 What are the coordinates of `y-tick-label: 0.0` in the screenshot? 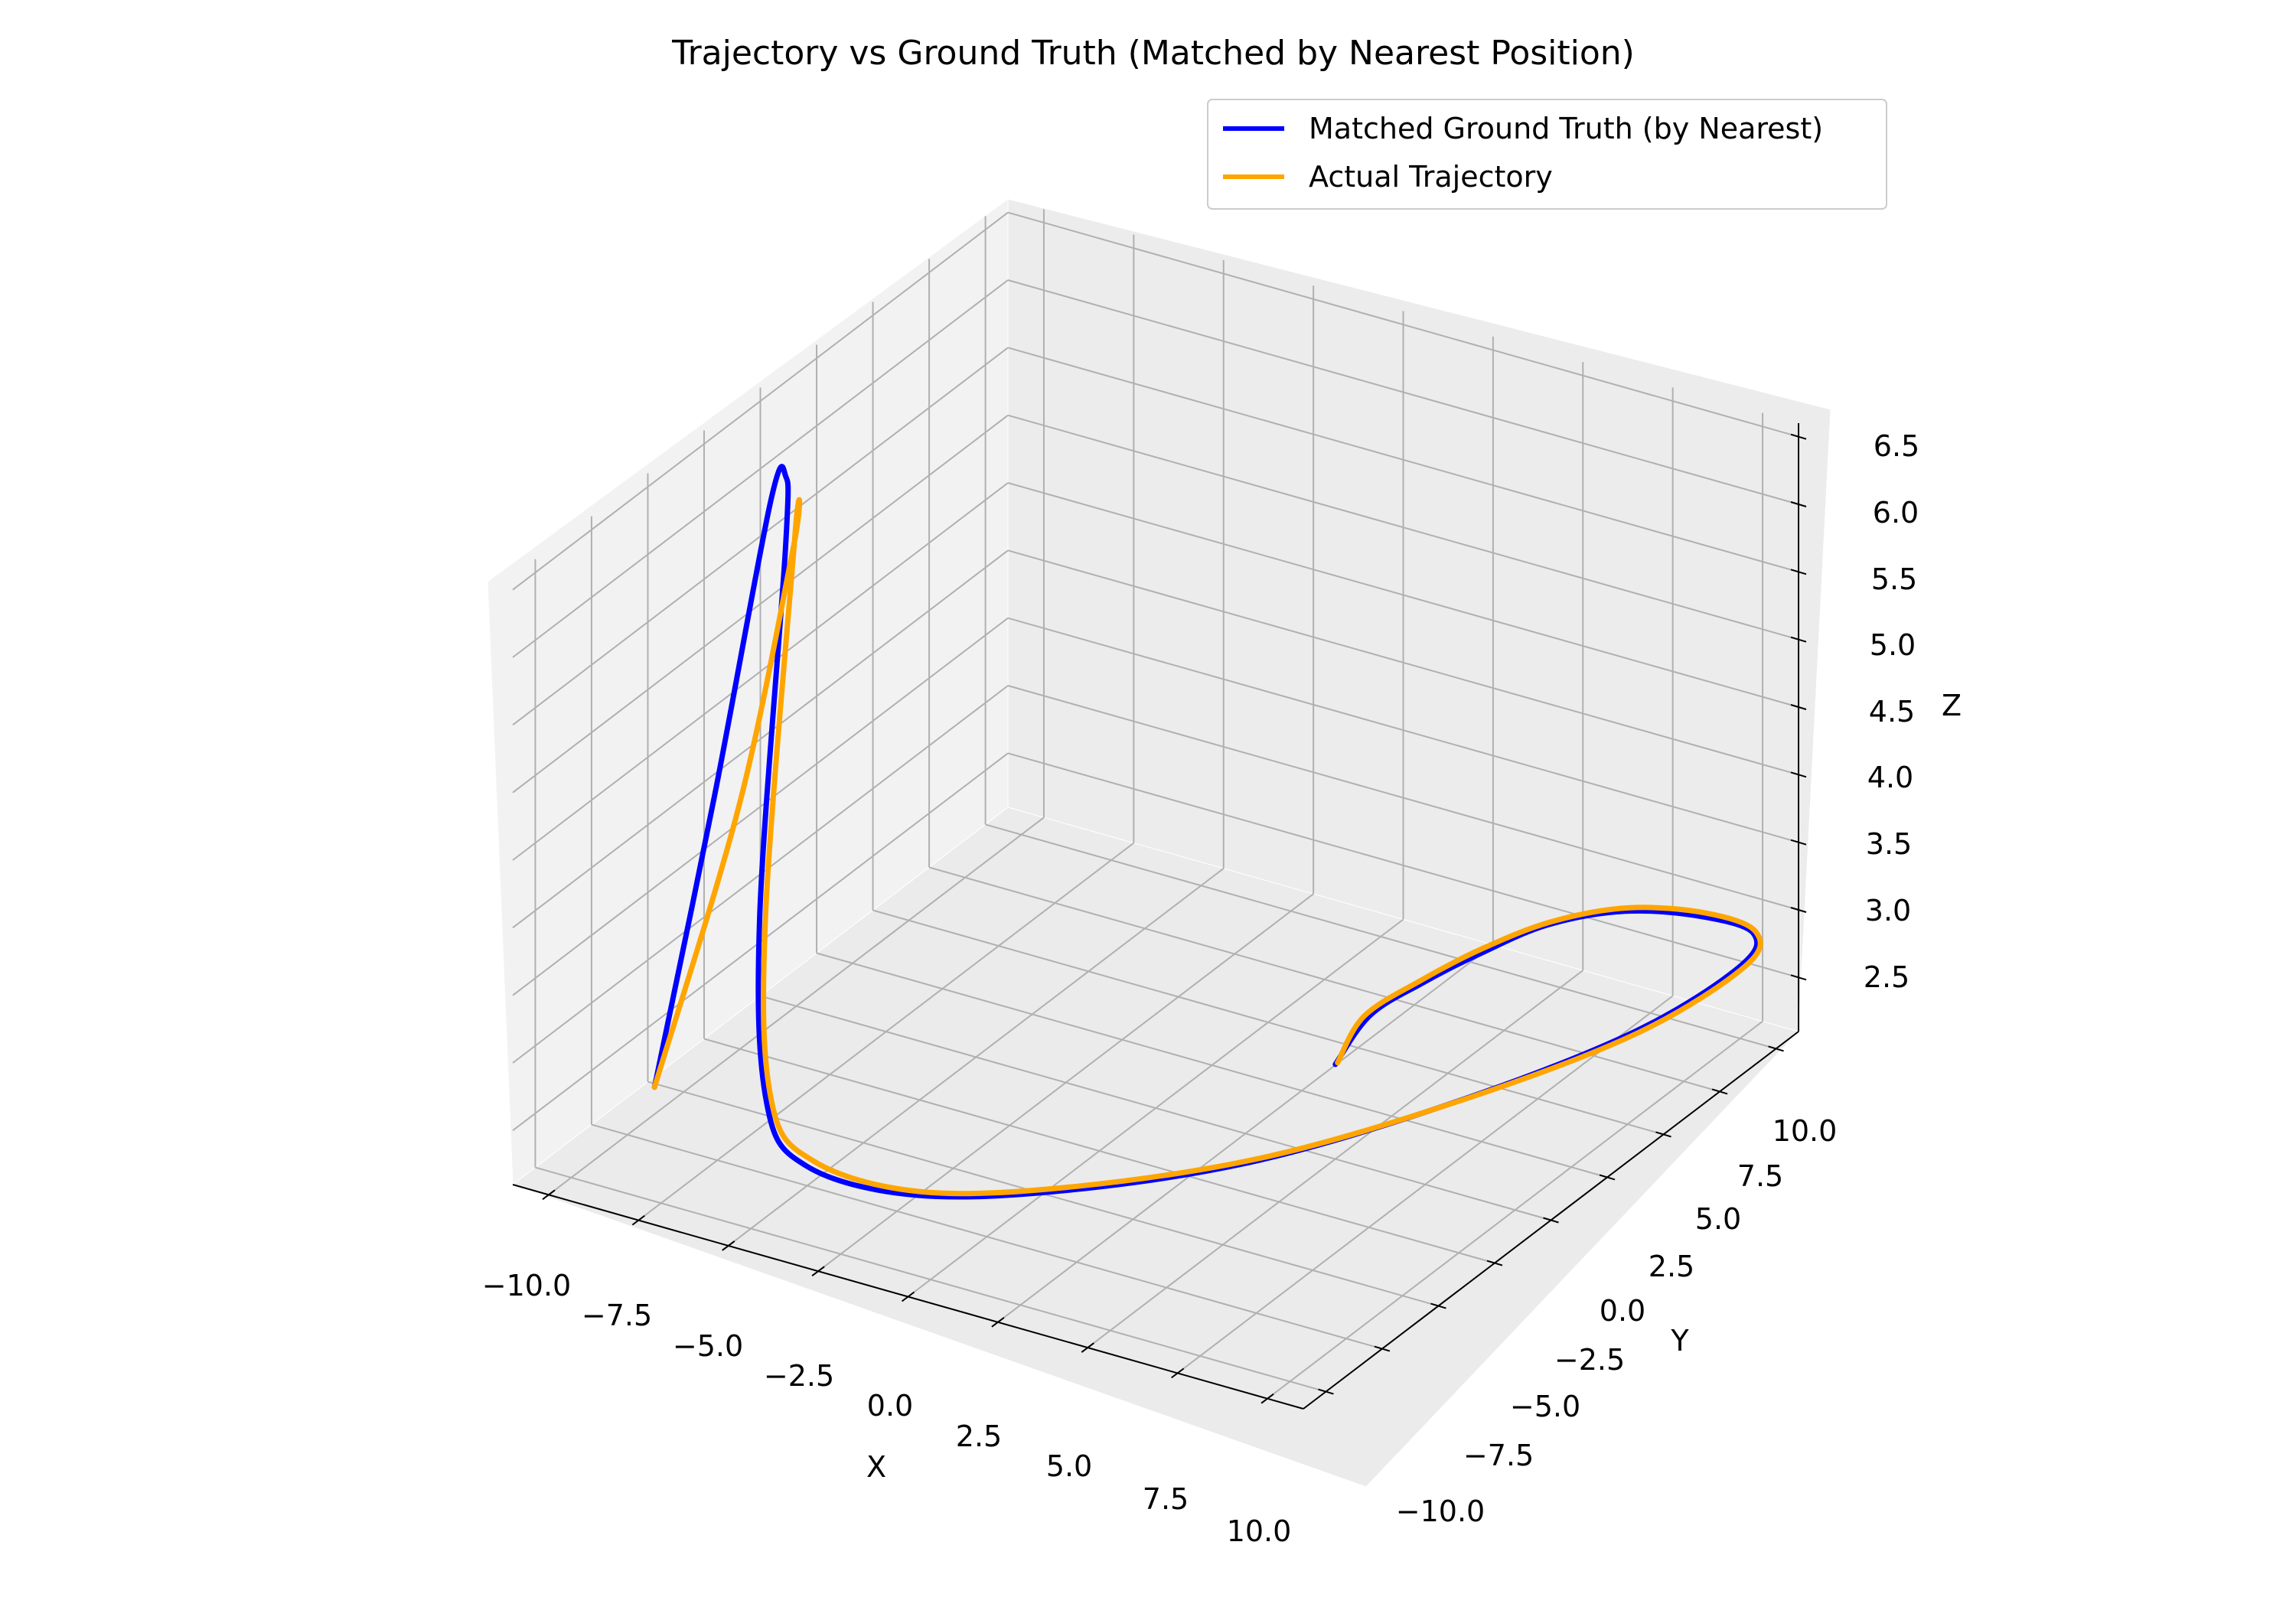 It's located at (1622, 1311).